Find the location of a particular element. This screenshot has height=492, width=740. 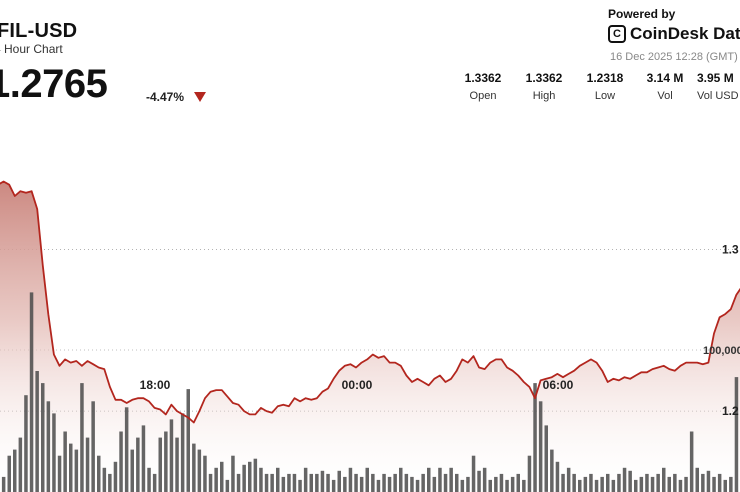

stat-high: 1.3362 High is located at coordinates (544, 86).